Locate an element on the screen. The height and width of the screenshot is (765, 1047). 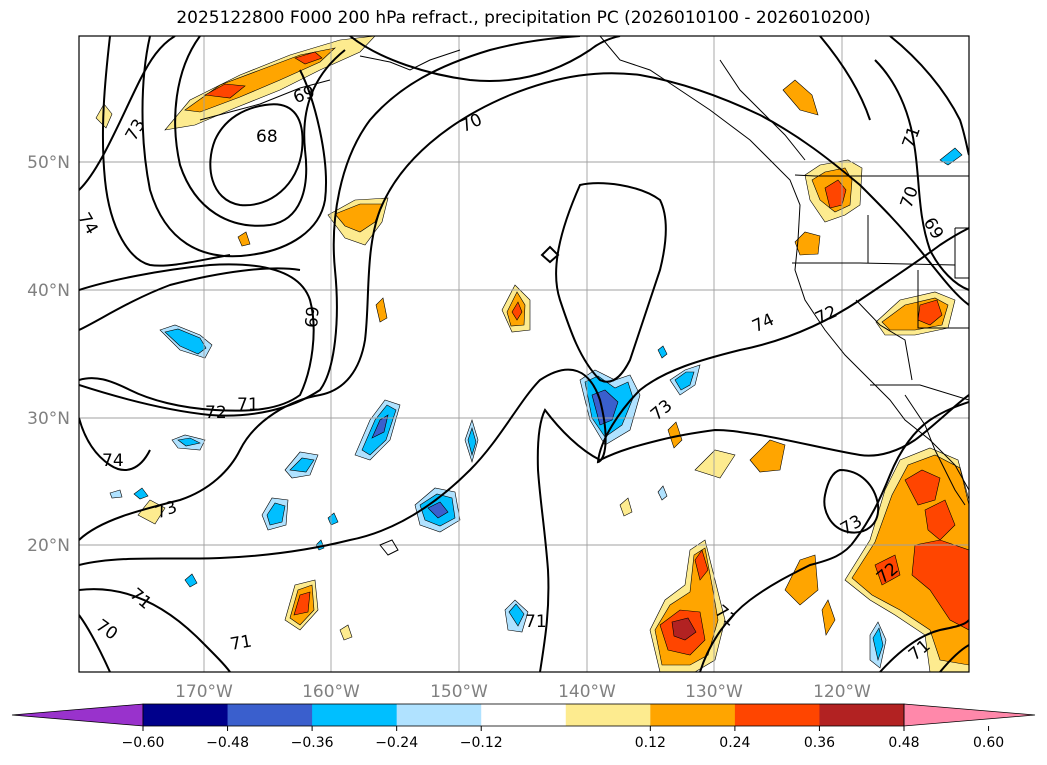
lon-label: 160°W is located at coordinates (331, 692).